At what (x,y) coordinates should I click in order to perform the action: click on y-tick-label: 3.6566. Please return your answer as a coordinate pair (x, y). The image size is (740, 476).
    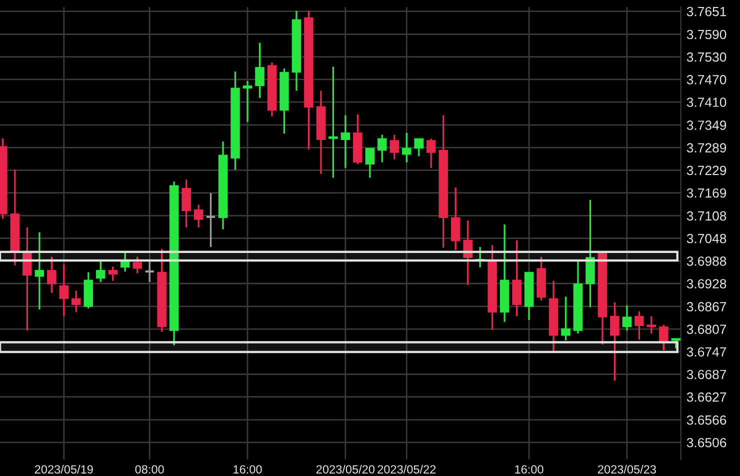
    Looking at the image, I should click on (706, 420).